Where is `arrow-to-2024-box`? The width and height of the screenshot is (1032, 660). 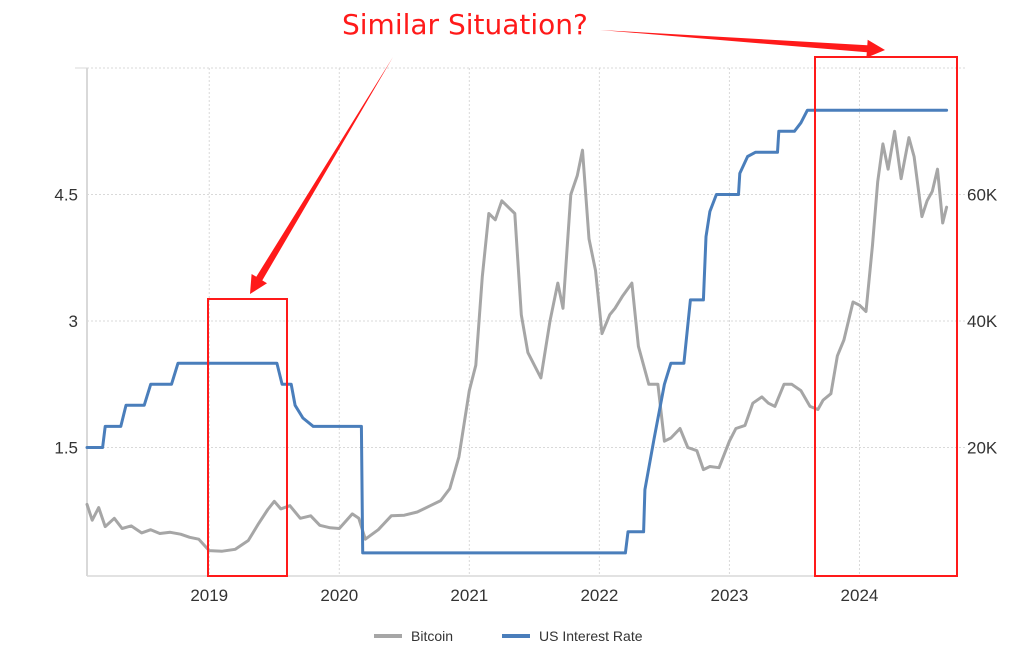 arrow-to-2024-box is located at coordinates (742, 44).